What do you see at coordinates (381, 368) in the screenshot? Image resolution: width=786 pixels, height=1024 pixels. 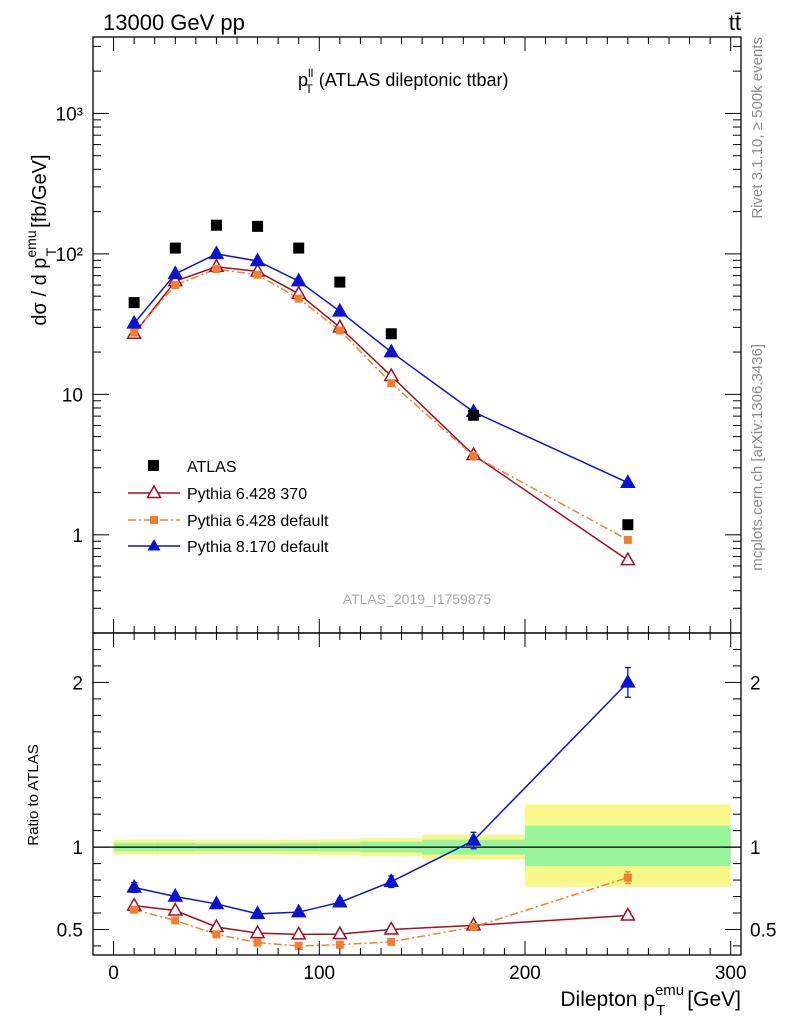 I see `series-line-pythia-8-170-default` at bounding box center [381, 368].